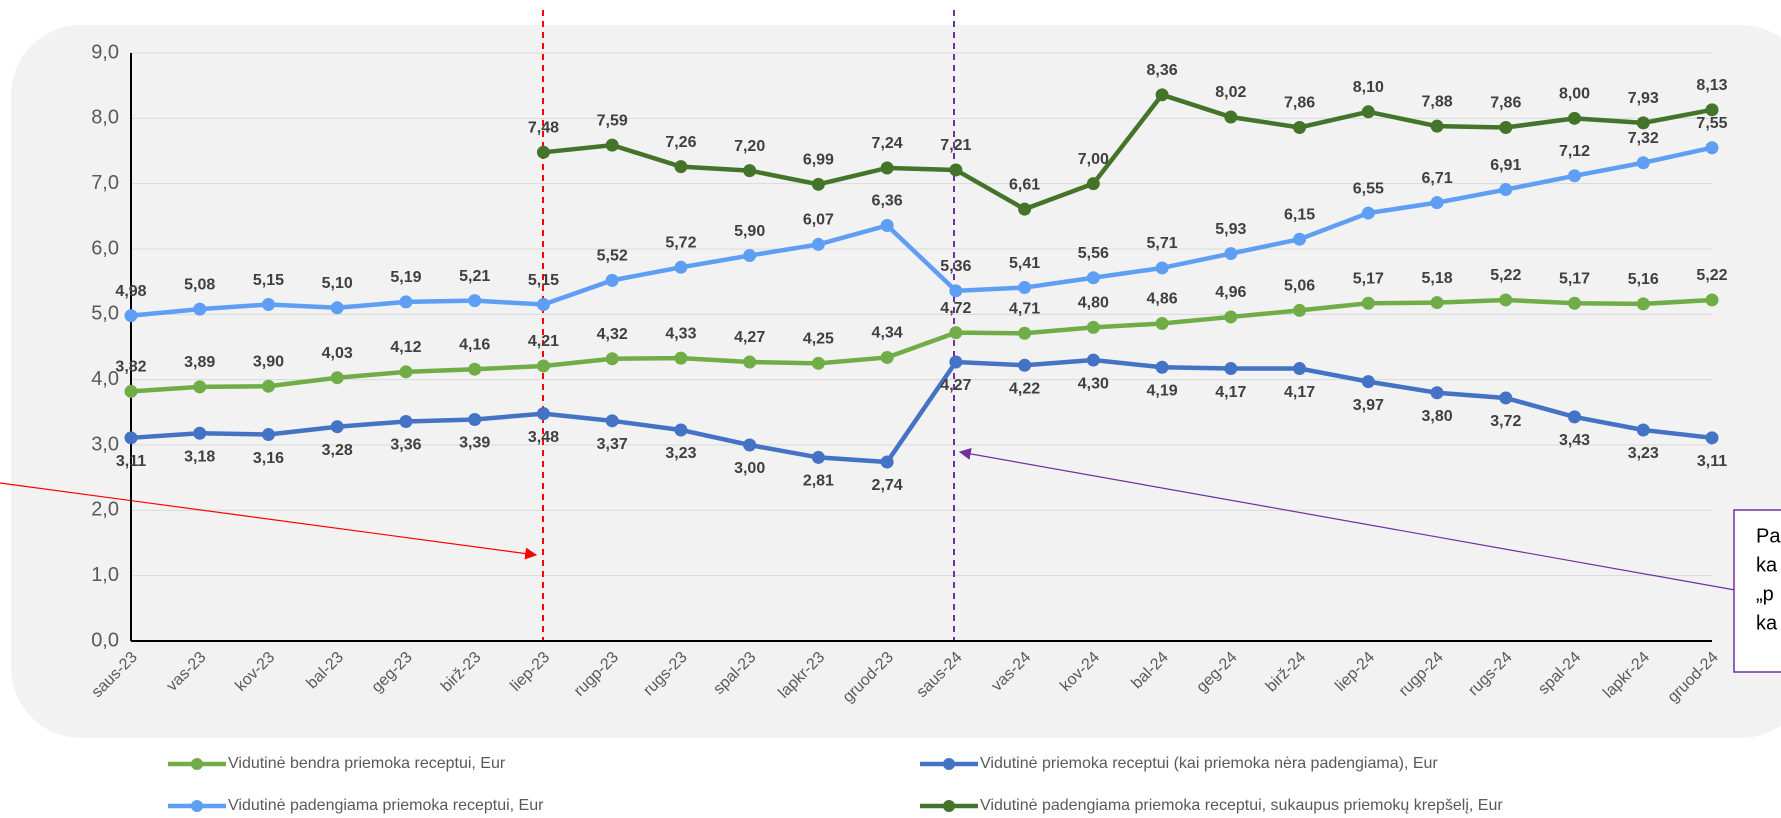  What do you see at coordinates (268, 361) in the screenshot?
I see `data-label: 3,90` at bounding box center [268, 361].